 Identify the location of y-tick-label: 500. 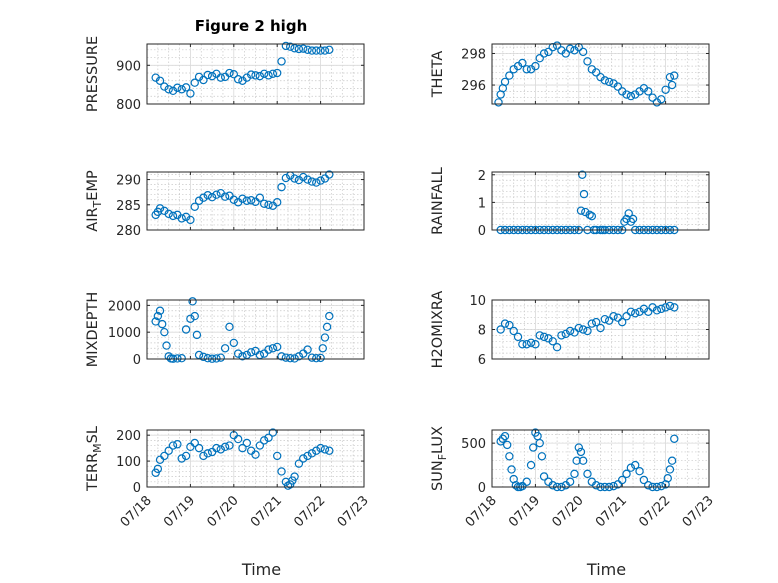
(473, 444).